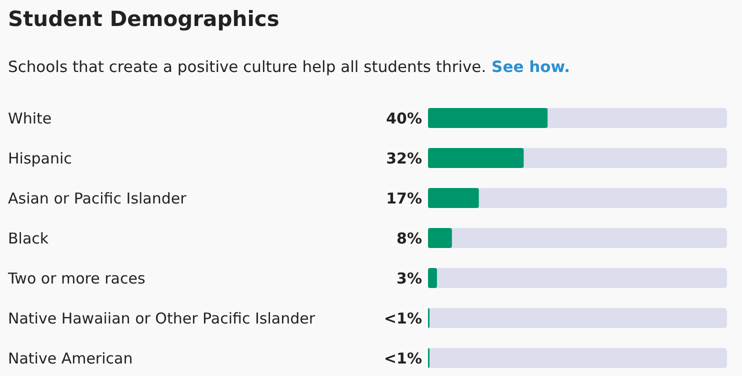 The image size is (742, 376). I want to click on data-label: 3%, so click(409, 278).